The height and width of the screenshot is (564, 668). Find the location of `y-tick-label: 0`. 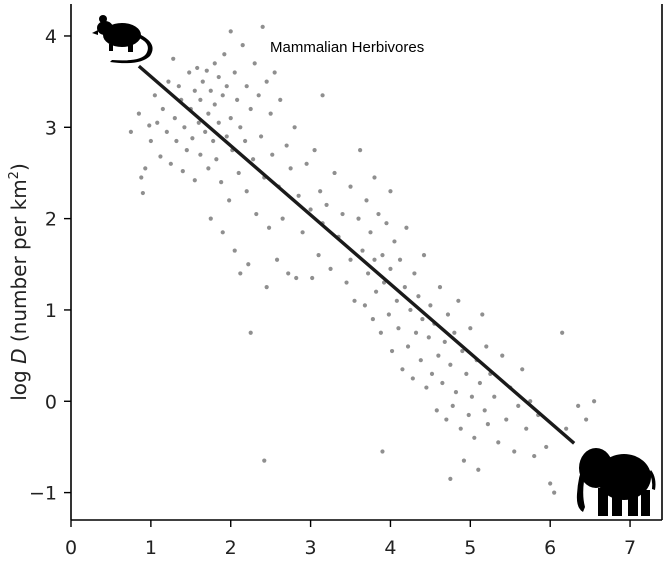

y-tick-label: 0 is located at coordinates (51, 402).